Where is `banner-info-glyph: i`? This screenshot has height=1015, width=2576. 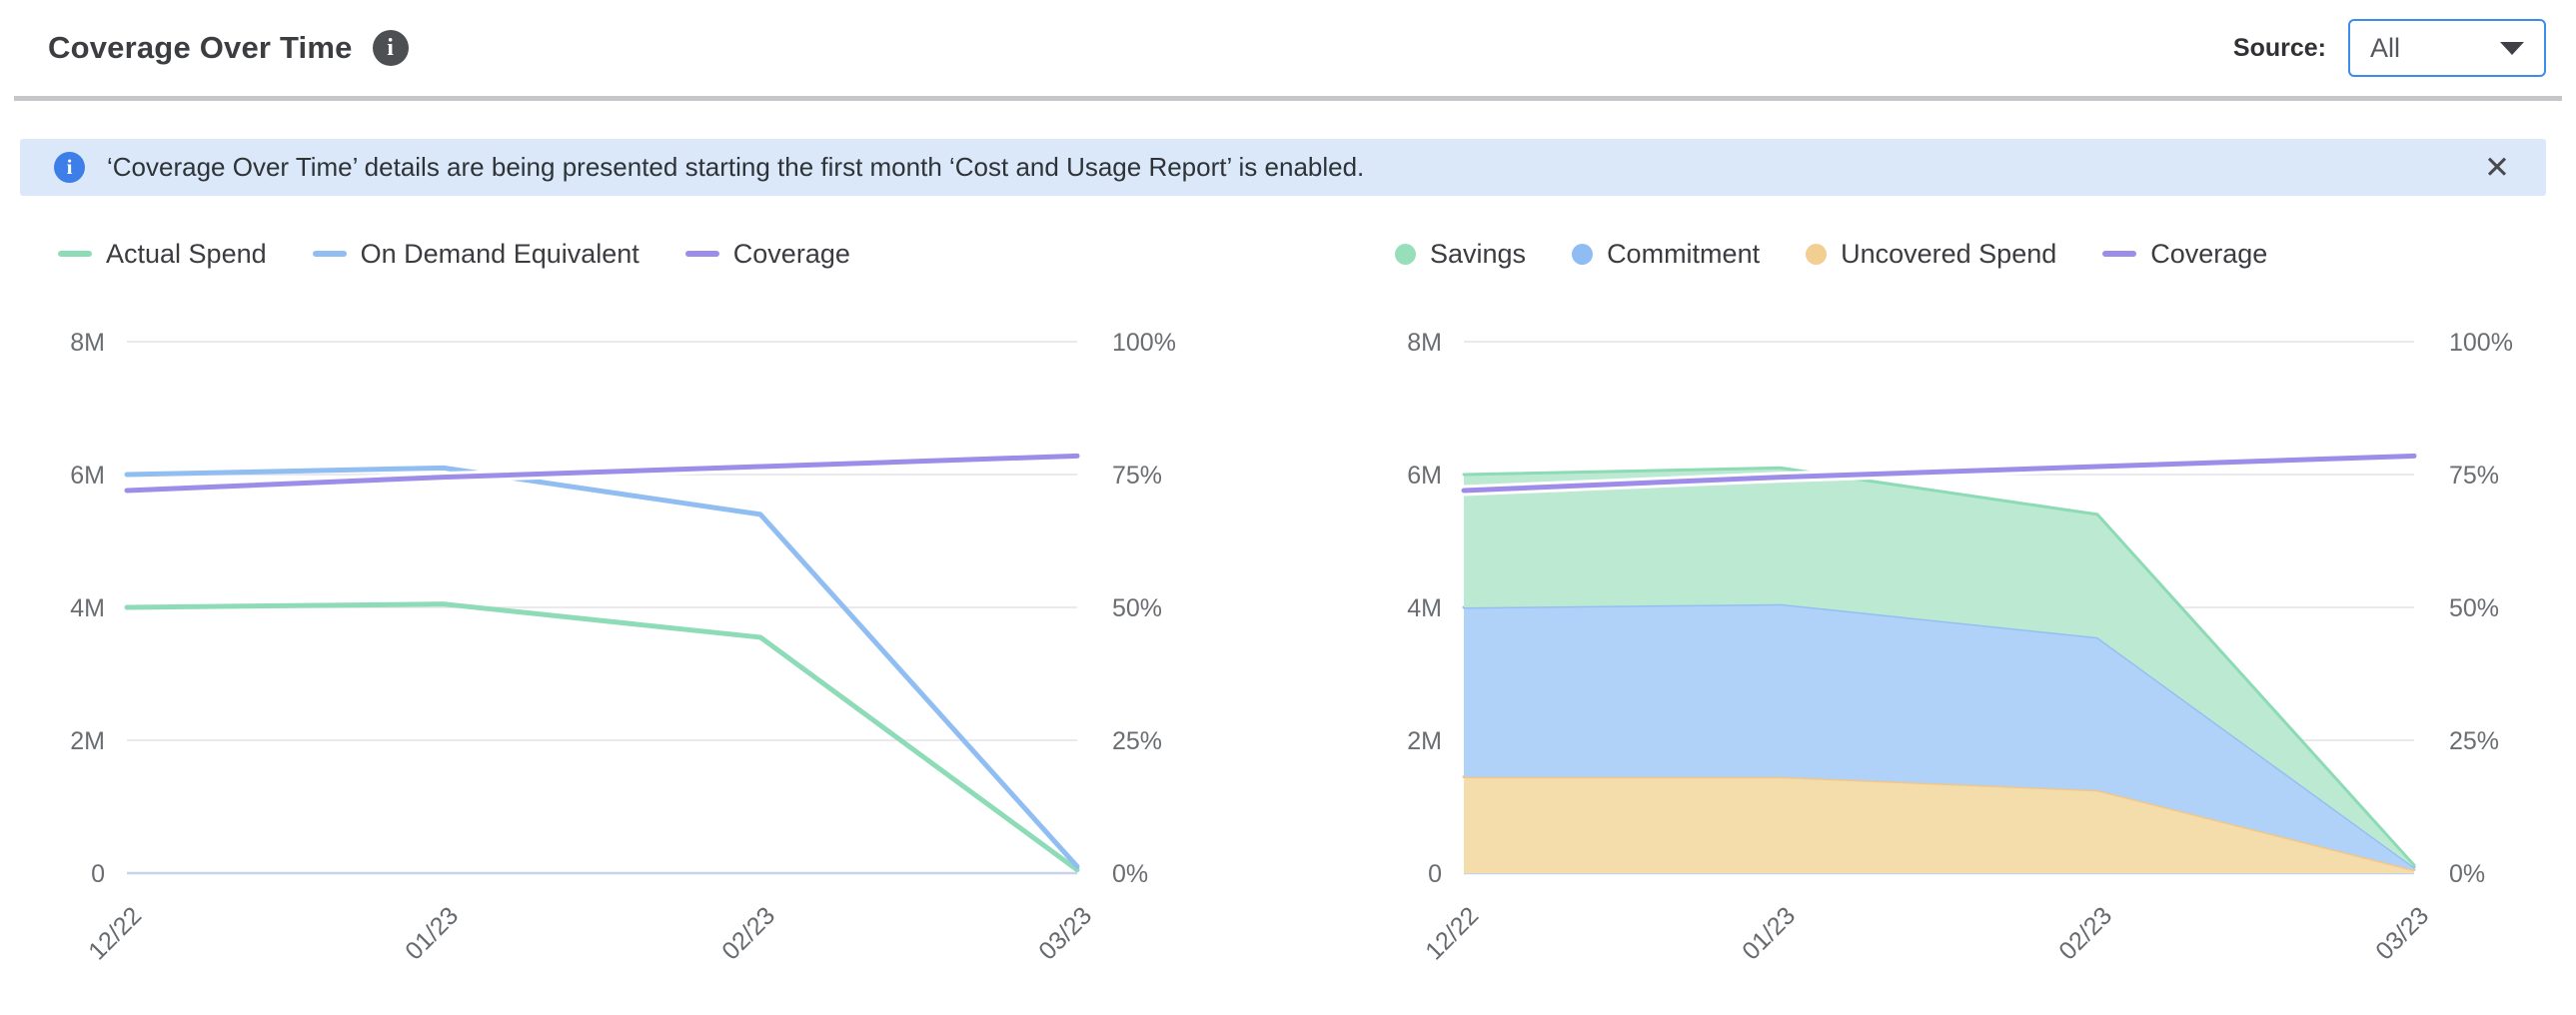 banner-info-glyph: i is located at coordinates (69, 167).